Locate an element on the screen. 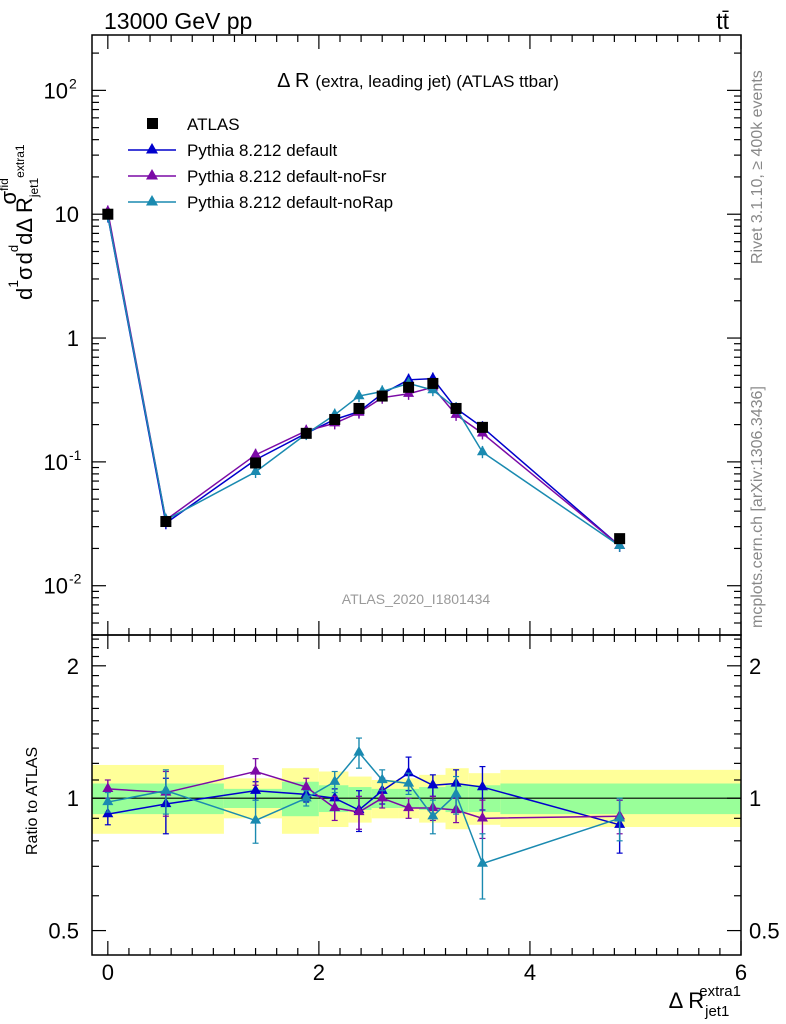  plot-title-rest: (extra, leading jet) (ATLAS ttbar) is located at coordinates (436, 81).